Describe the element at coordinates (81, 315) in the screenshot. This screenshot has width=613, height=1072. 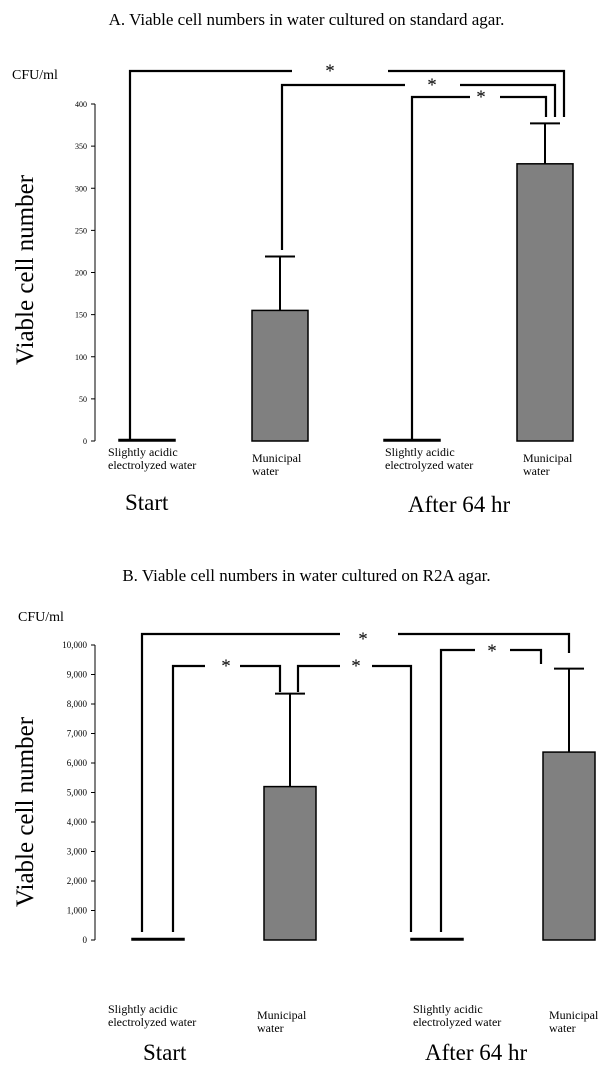
I see `y-tick-label: 150` at that location.